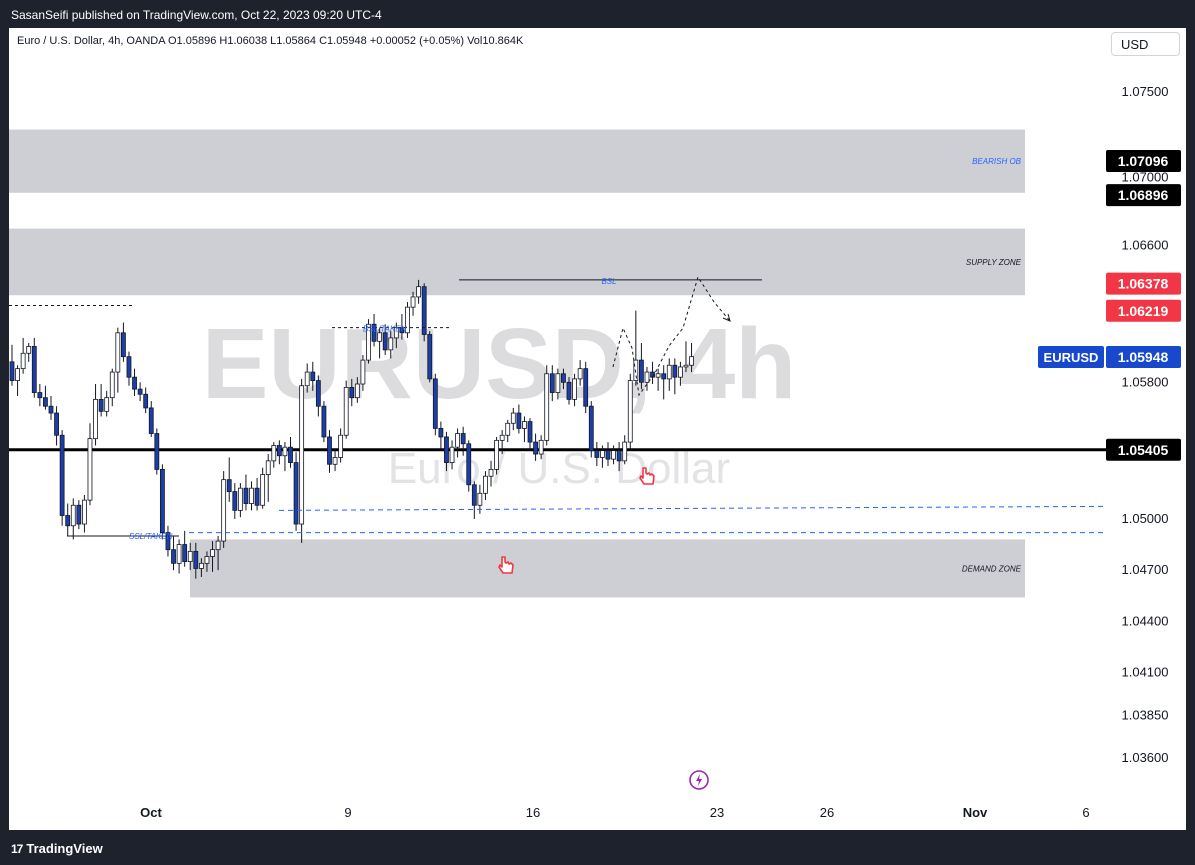  I want to click on bsl-taken-label: BSL/TAKEN, so click(385, 329).